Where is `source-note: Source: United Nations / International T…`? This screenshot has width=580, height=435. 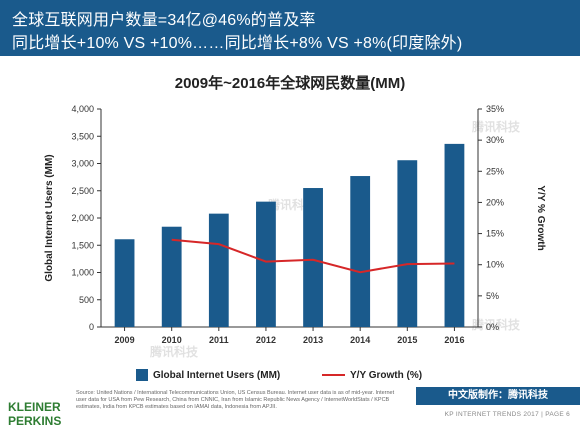
source-note: Source: United Nations / International T… is located at coordinates (235, 400).